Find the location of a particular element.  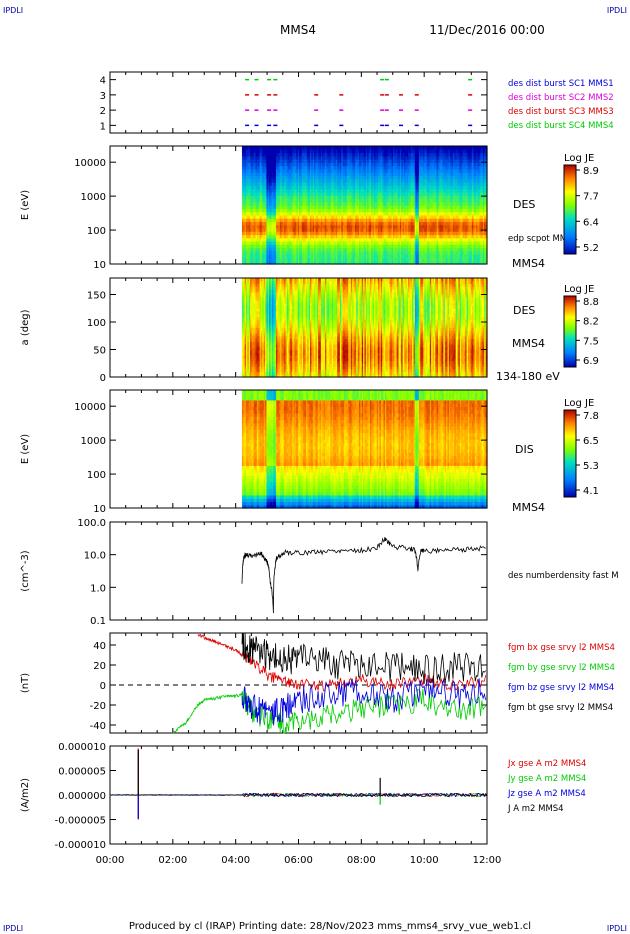

corner-label-top-right: IPDLI is located at coordinates (617, 10).